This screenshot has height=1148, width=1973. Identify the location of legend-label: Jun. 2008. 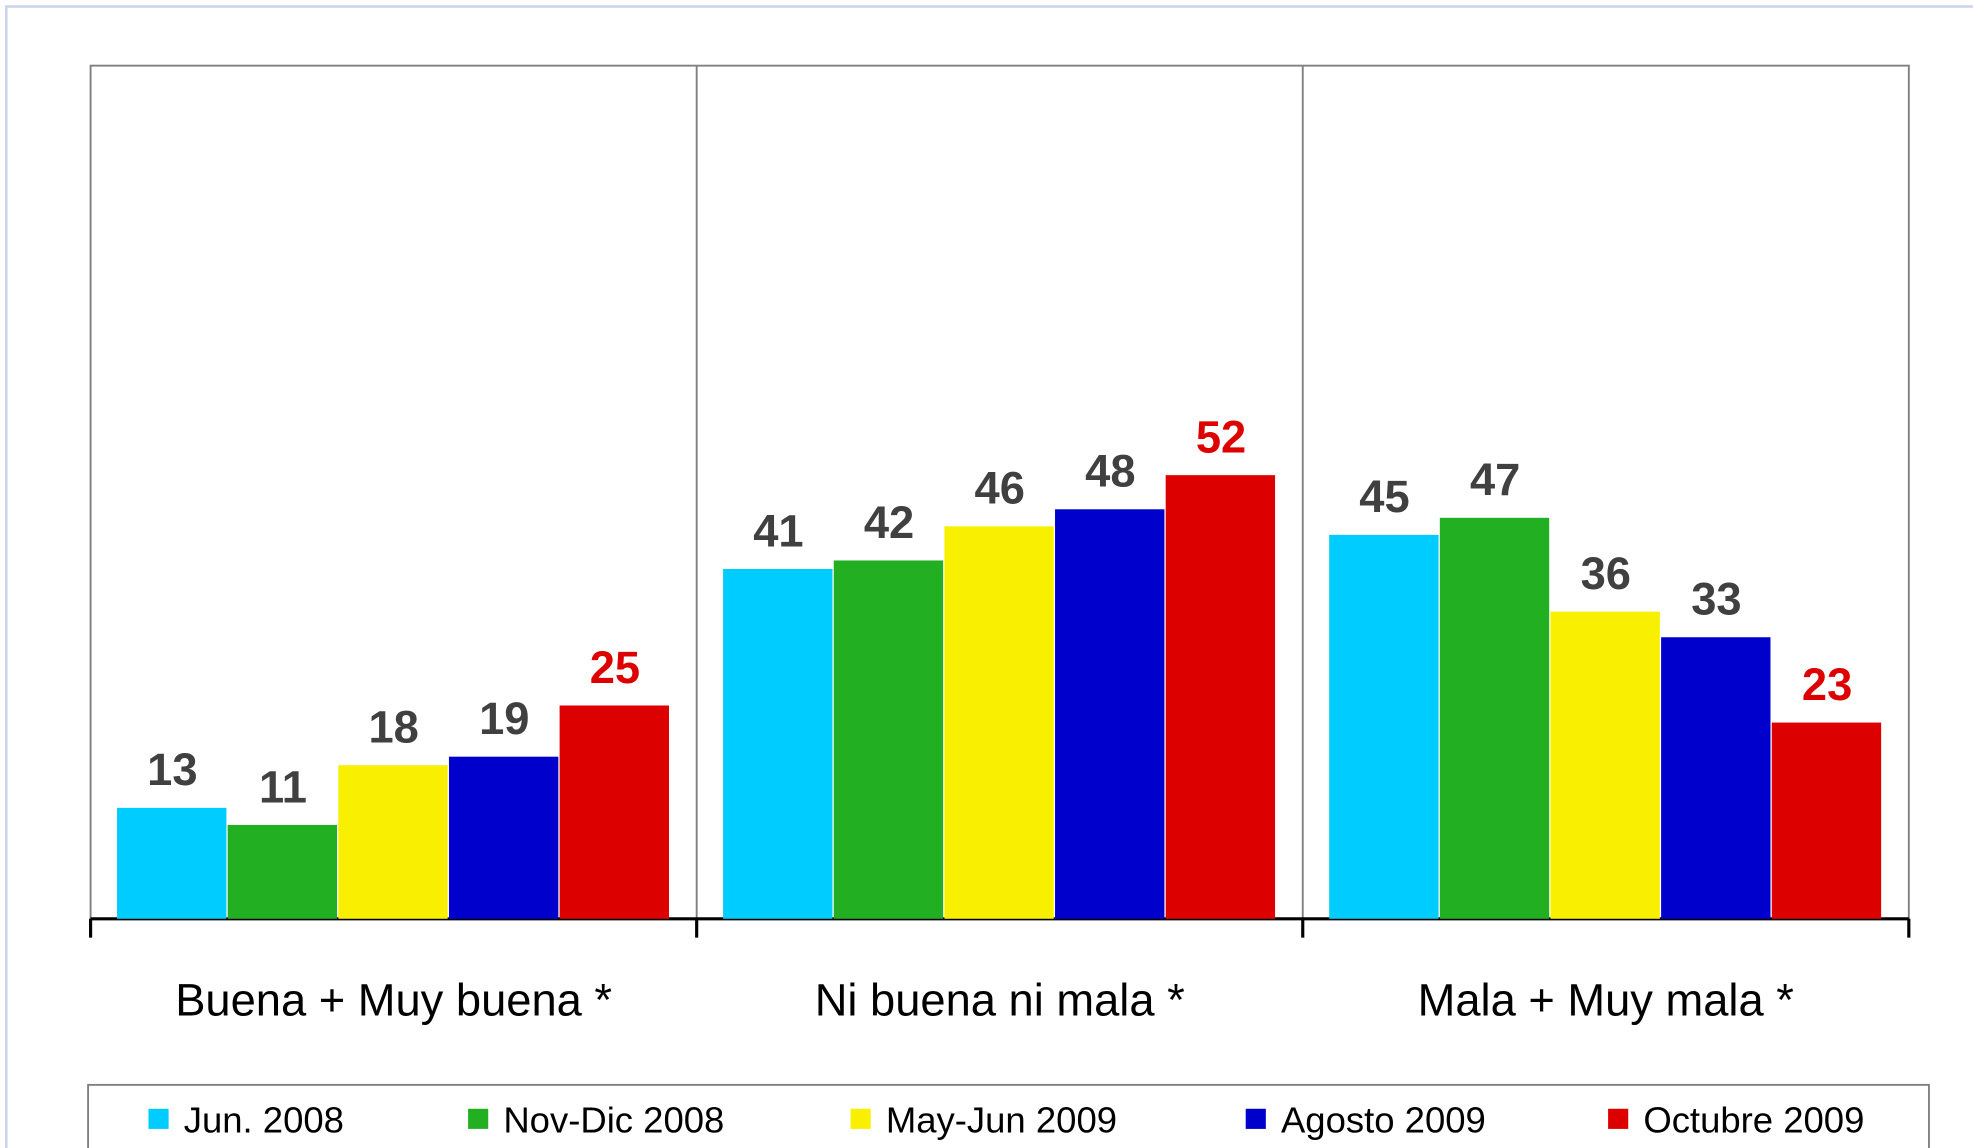
(264, 1120).